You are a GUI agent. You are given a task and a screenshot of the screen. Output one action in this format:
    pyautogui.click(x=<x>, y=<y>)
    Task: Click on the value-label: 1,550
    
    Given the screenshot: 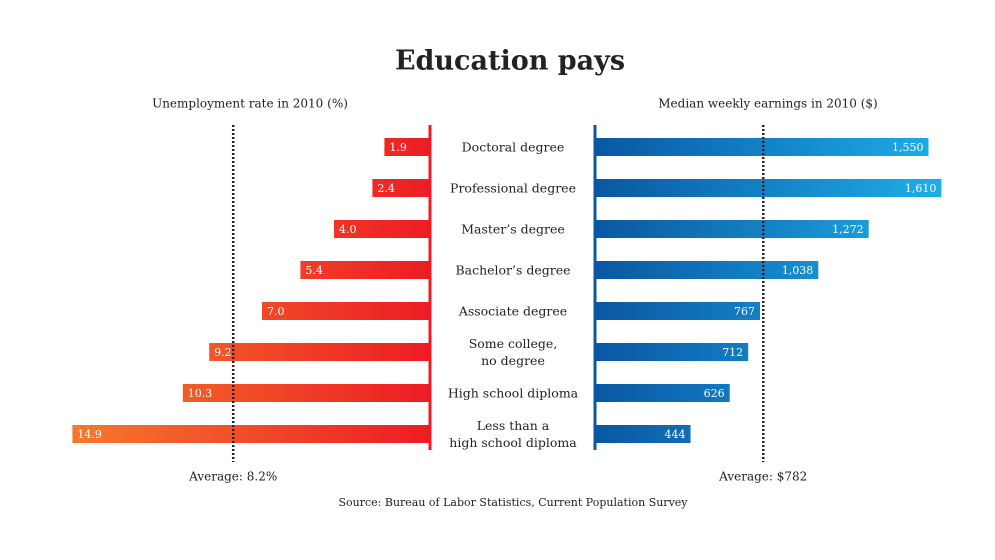 What is the action you would take?
    pyautogui.click(x=908, y=147)
    